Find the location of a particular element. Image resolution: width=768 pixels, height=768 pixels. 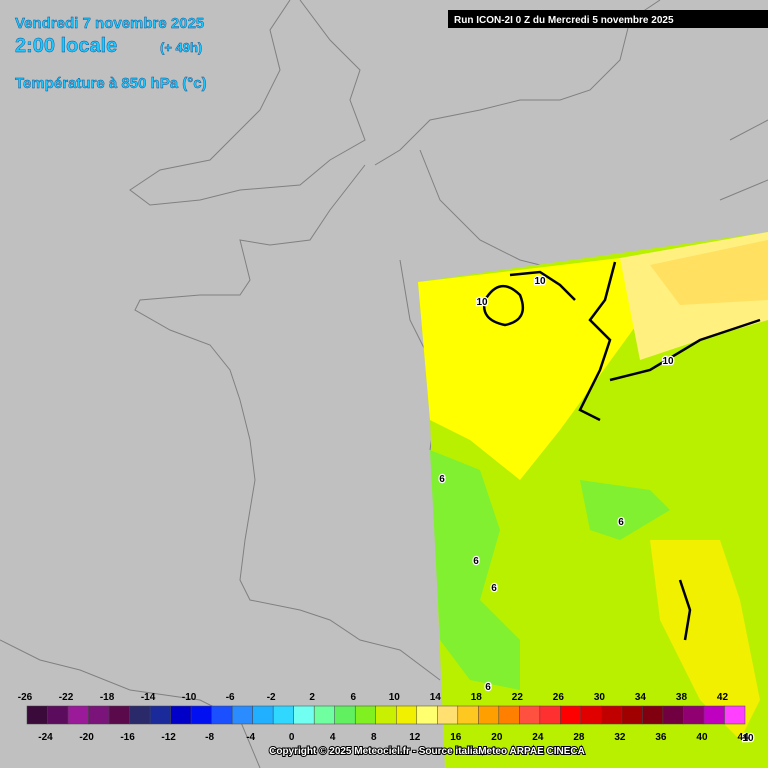

legend-tick: 36 is located at coordinates (661, 737).